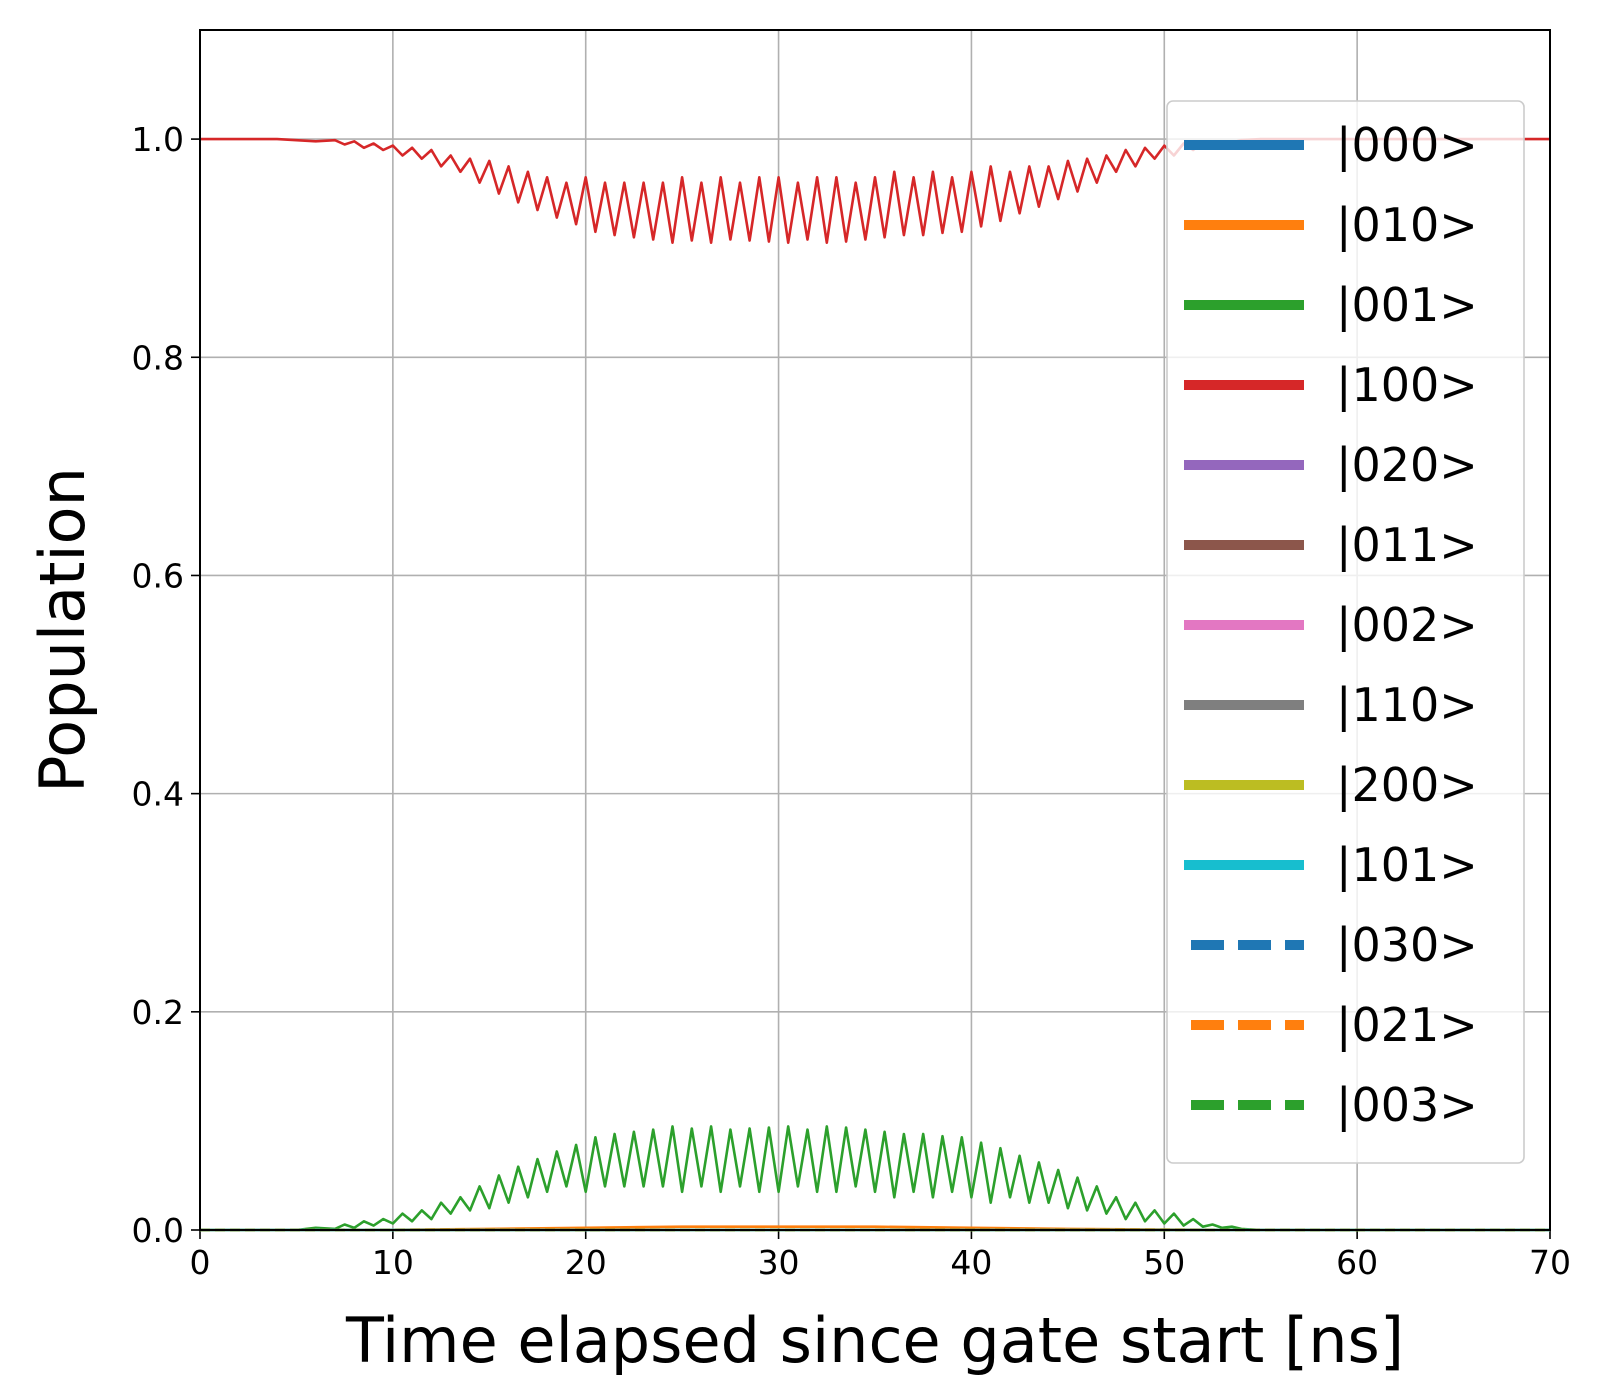 The height and width of the screenshot is (1400, 1600). Describe the element at coordinates (1357, 1262) in the screenshot. I see `x-tick-label: 60` at that location.